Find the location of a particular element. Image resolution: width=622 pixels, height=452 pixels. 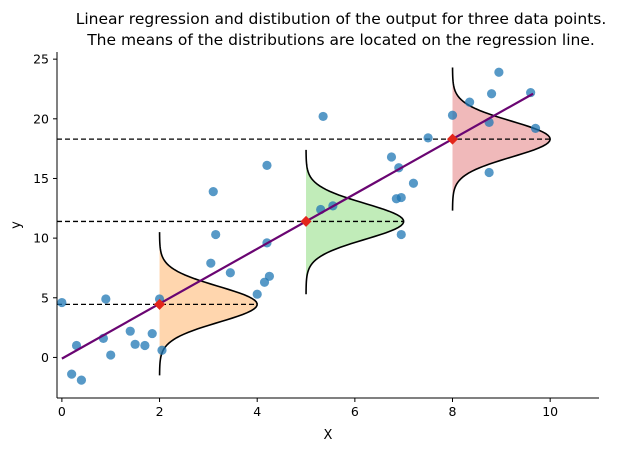

y-ticks: 0 5 10 15 20 25 is located at coordinates (45, 208).